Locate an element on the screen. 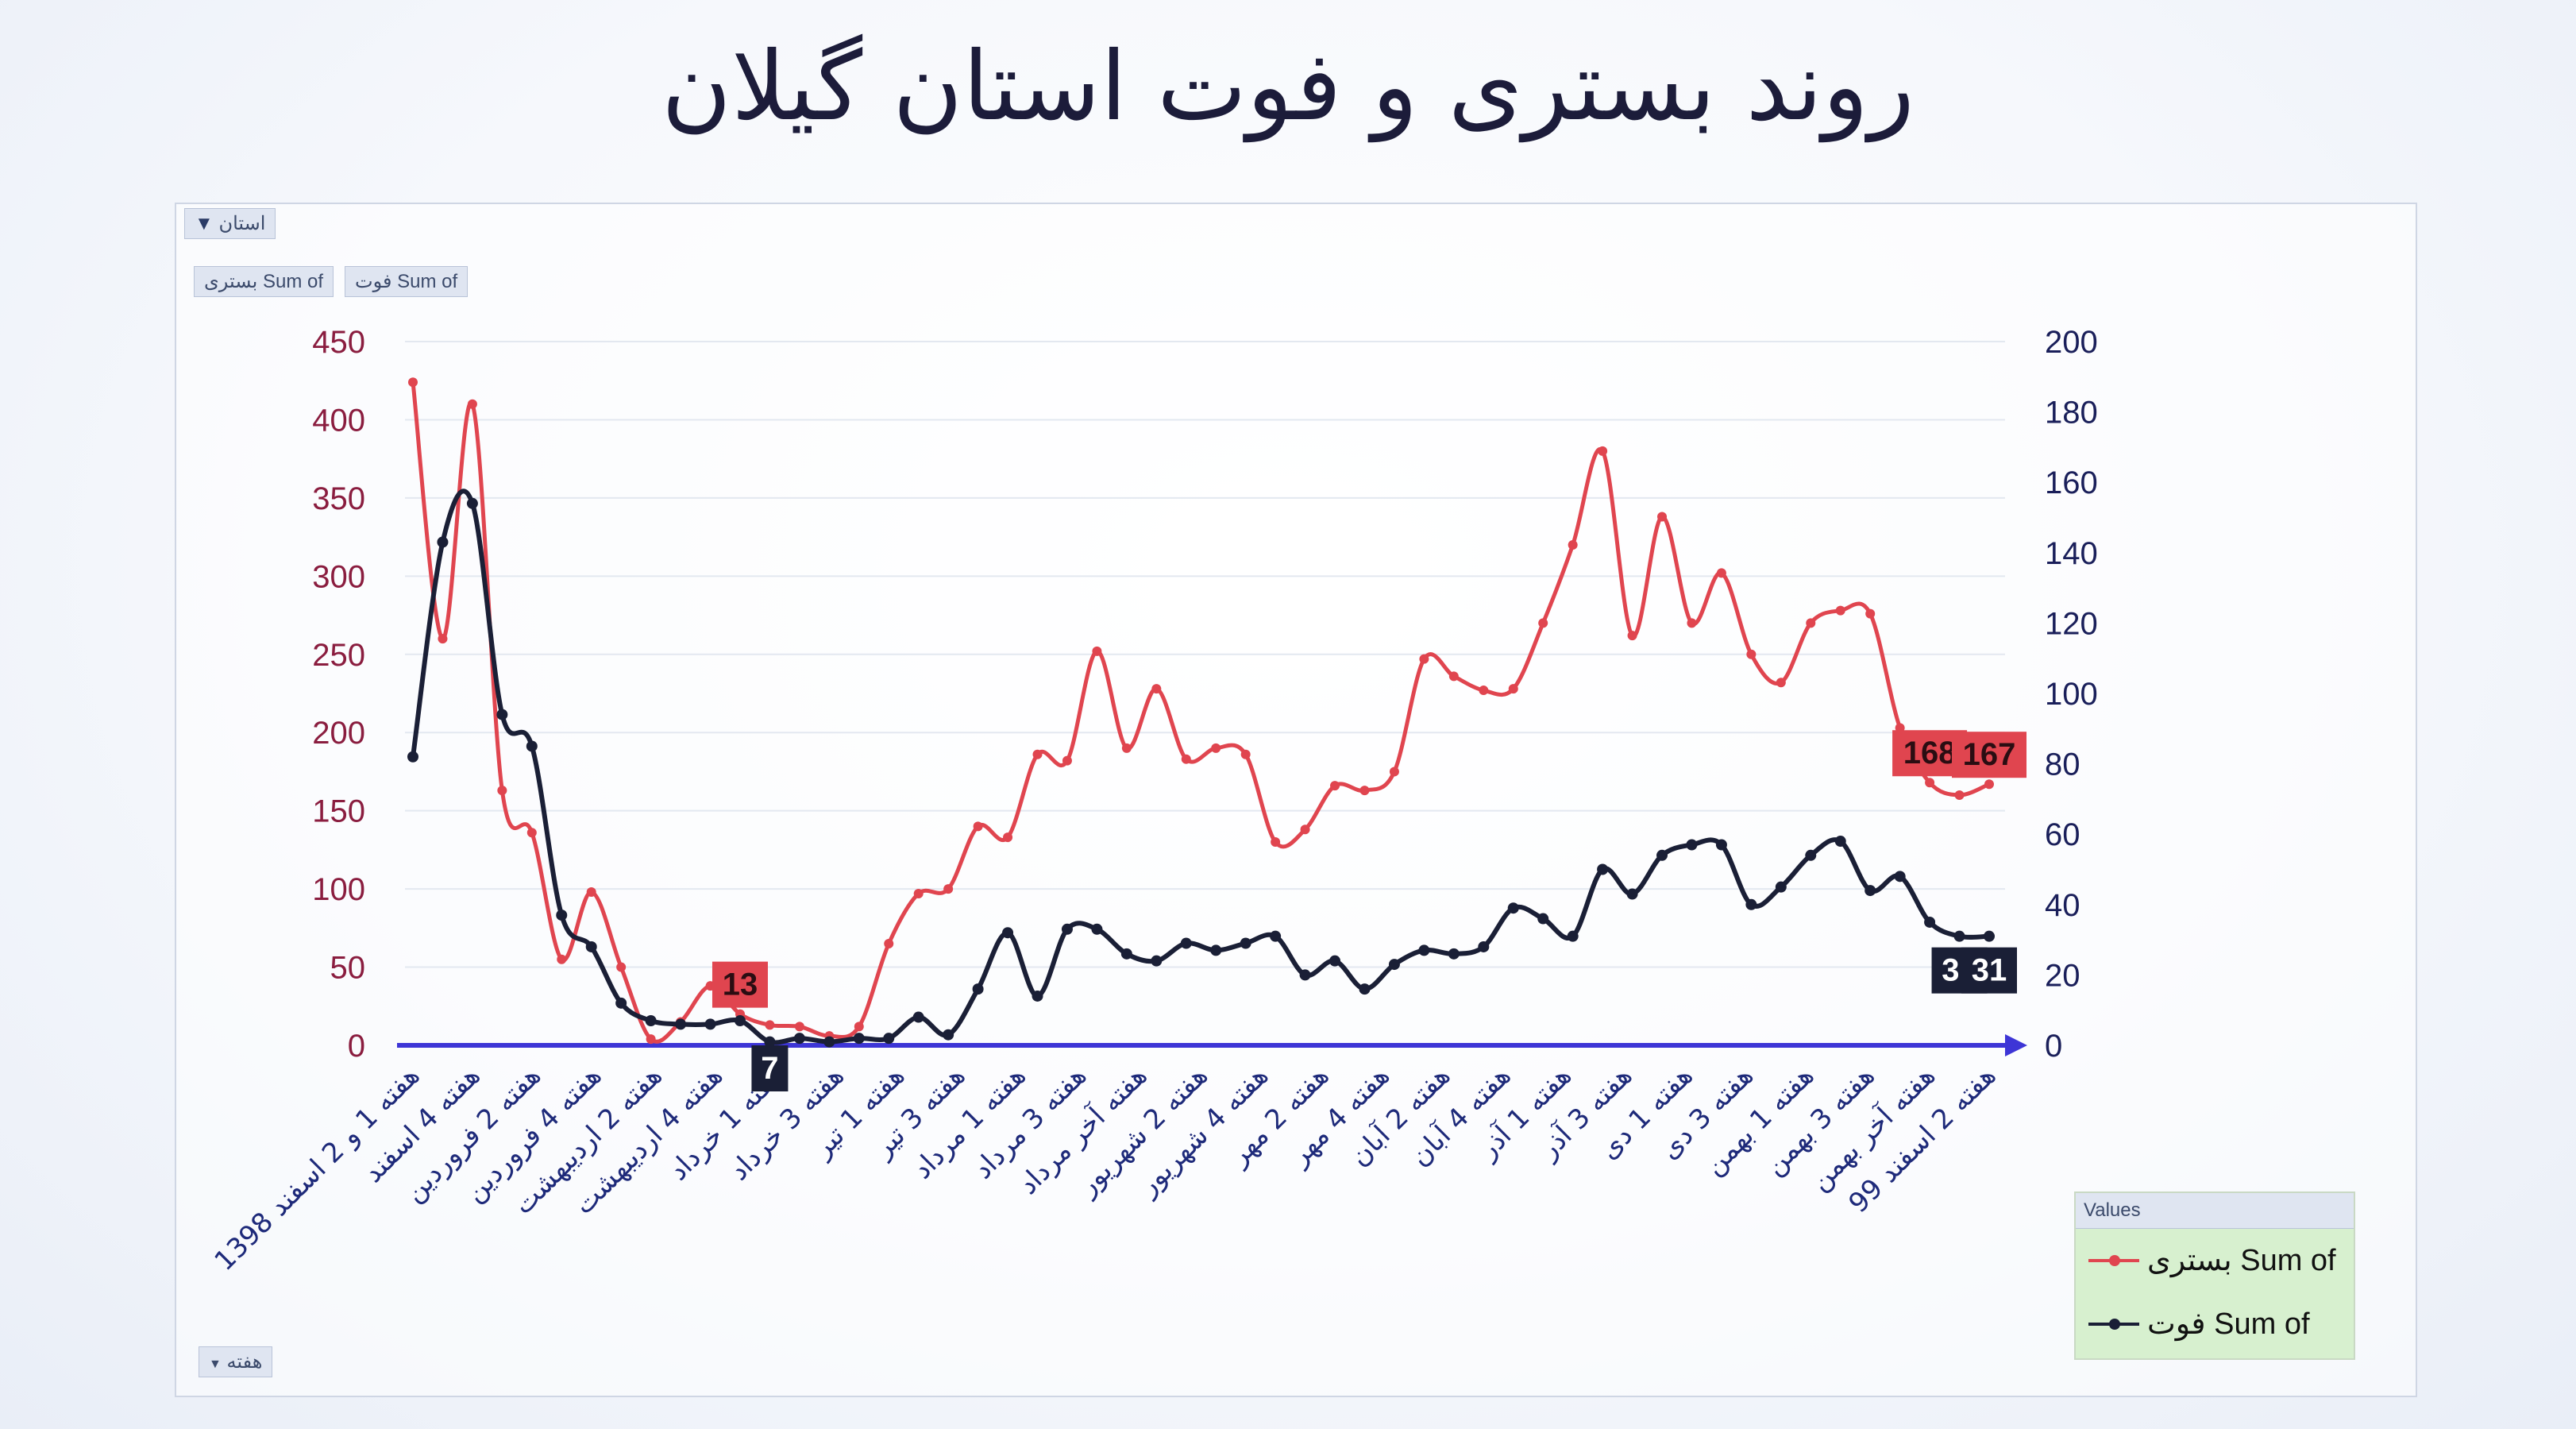 The image size is (2576, 1429). chart-title: روند بستری و فوت استان گیلان is located at coordinates (1288, 87).